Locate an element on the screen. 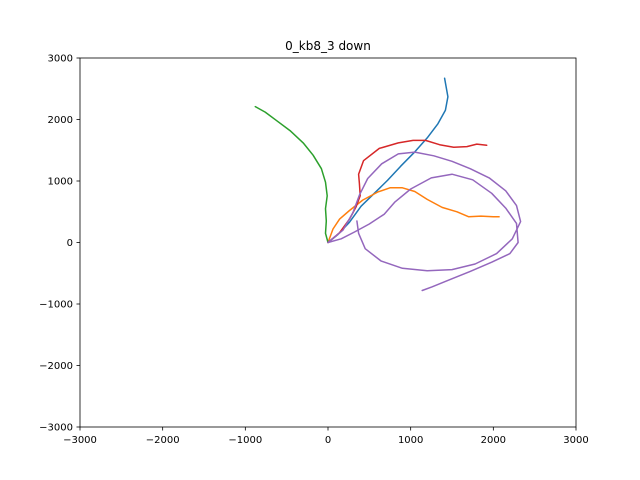 The height and width of the screenshot is (480, 640). y-tick-label: 1000 is located at coordinates (60, 182).